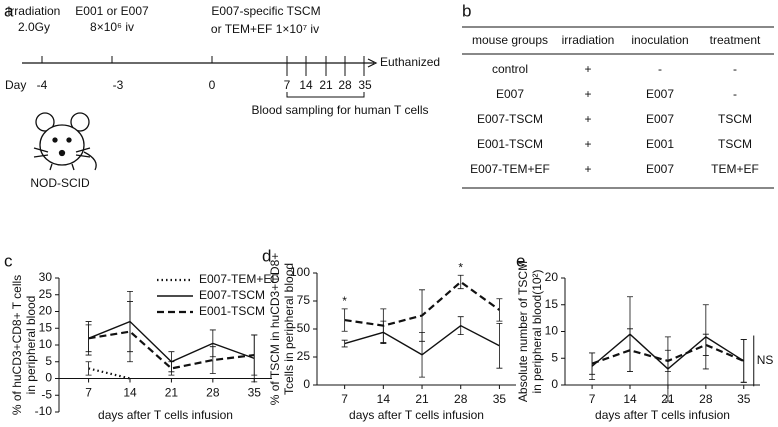 The width and height of the screenshot is (778, 427). Describe the element at coordinates (345, 85) in the screenshot. I see `day: 28` at that location.